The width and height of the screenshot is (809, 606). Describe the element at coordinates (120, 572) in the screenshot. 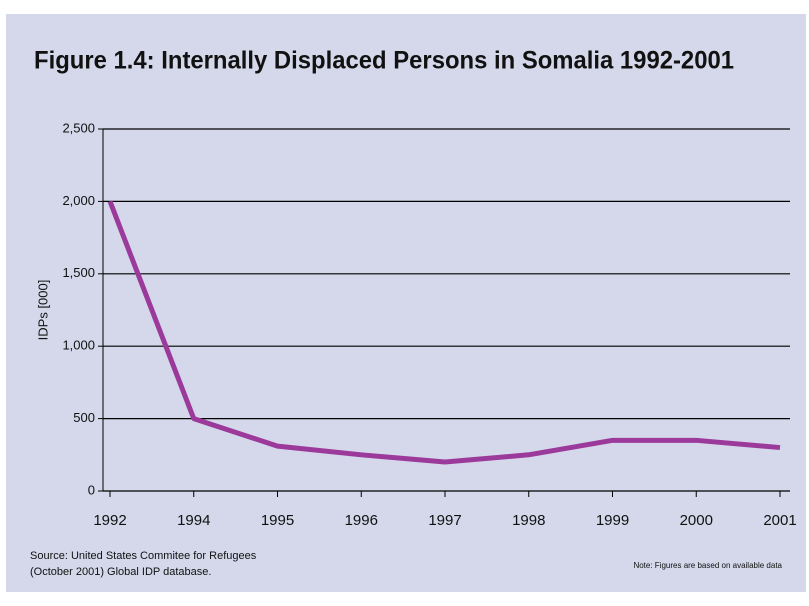

I see `source: (October 2001) Global IDP database.` at that location.